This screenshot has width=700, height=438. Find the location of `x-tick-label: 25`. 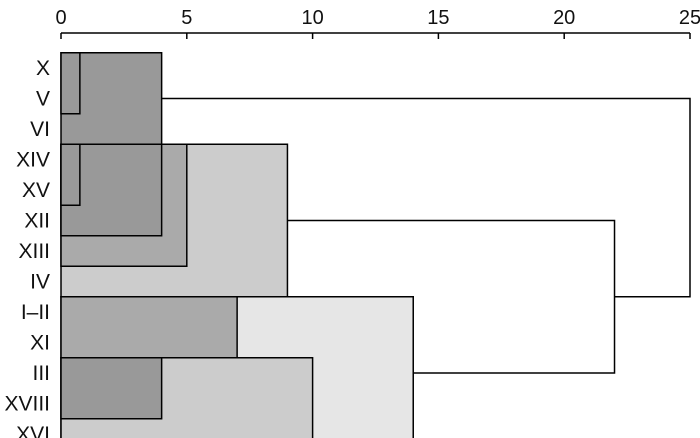

x-tick-label: 25 is located at coordinates (689, 18).